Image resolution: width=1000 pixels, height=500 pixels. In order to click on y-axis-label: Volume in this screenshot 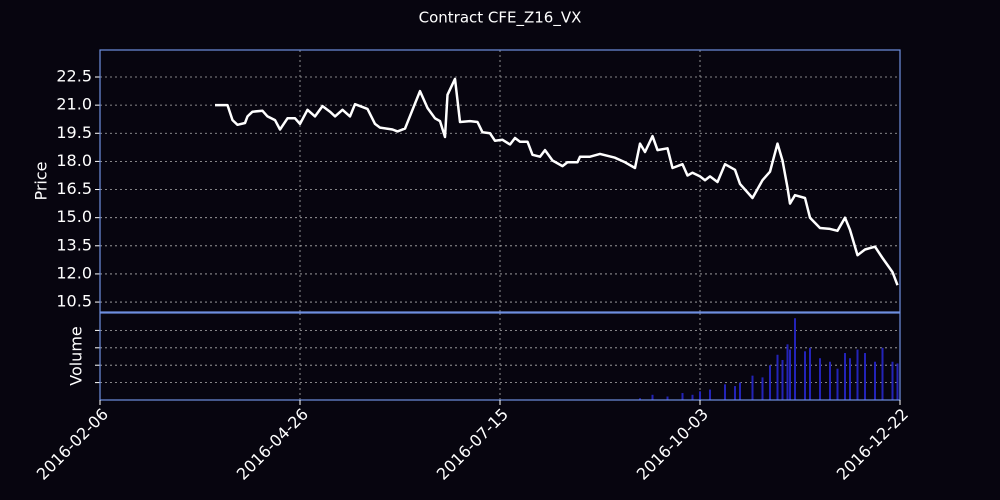, I will do `click(76, 356)`.